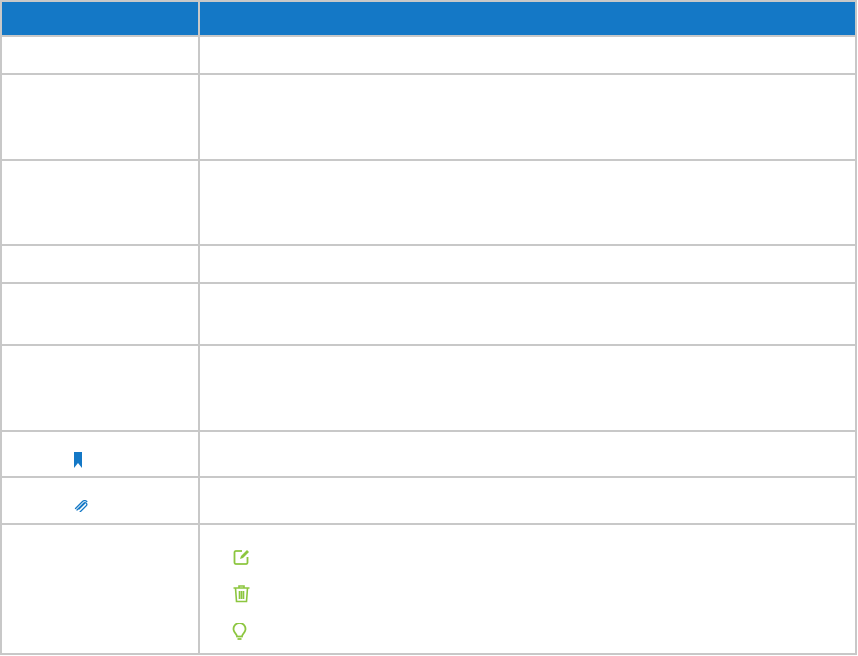 The height and width of the screenshot is (656, 858). What do you see at coordinates (239, 632) in the screenshot?
I see `lightbulb-icon` at bounding box center [239, 632].